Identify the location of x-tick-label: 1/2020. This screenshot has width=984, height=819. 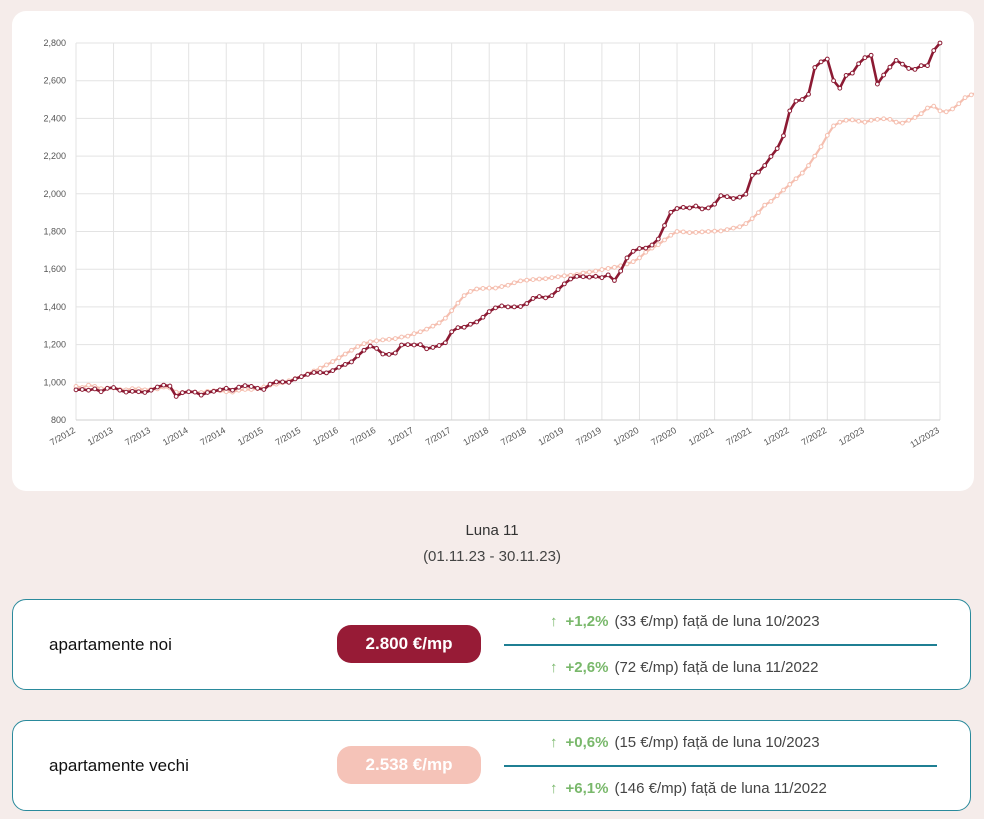
(626, 436).